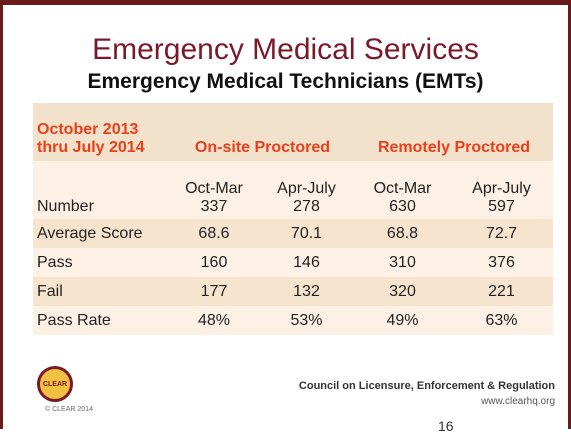 This screenshot has width=571, height=434. What do you see at coordinates (91, 147) in the screenshot?
I see `period-line: thru July 2014` at bounding box center [91, 147].